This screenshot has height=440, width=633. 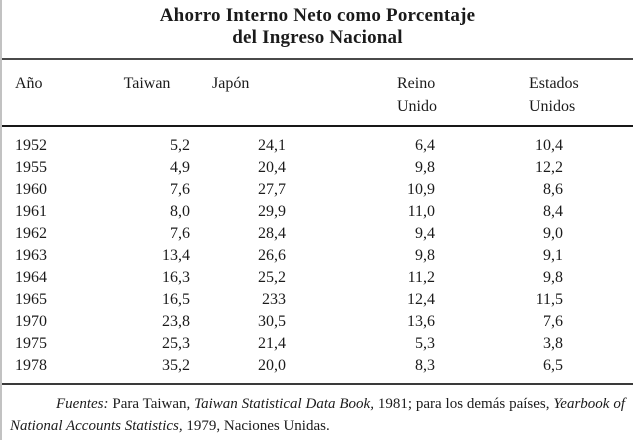 What do you see at coordinates (49, 93) in the screenshot?
I see `column-header-ano: Año` at bounding box center [49, 93].